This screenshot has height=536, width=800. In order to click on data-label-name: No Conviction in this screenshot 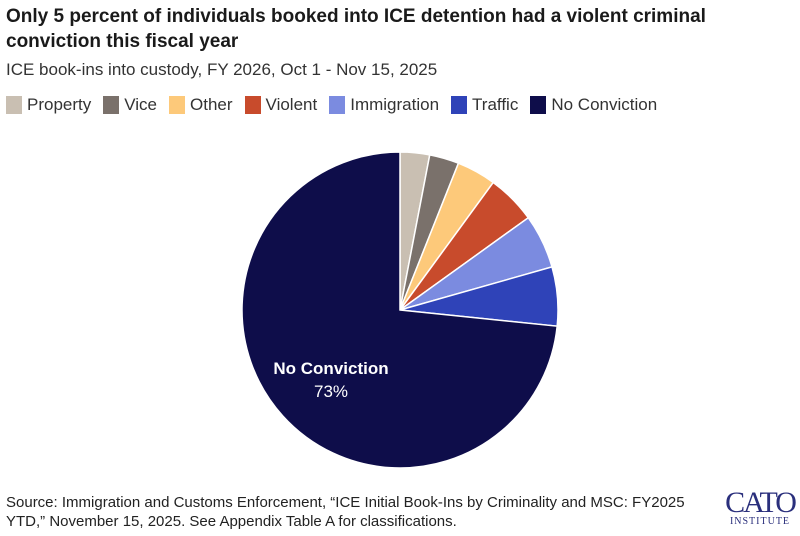, I will do `click(330, 368)`.